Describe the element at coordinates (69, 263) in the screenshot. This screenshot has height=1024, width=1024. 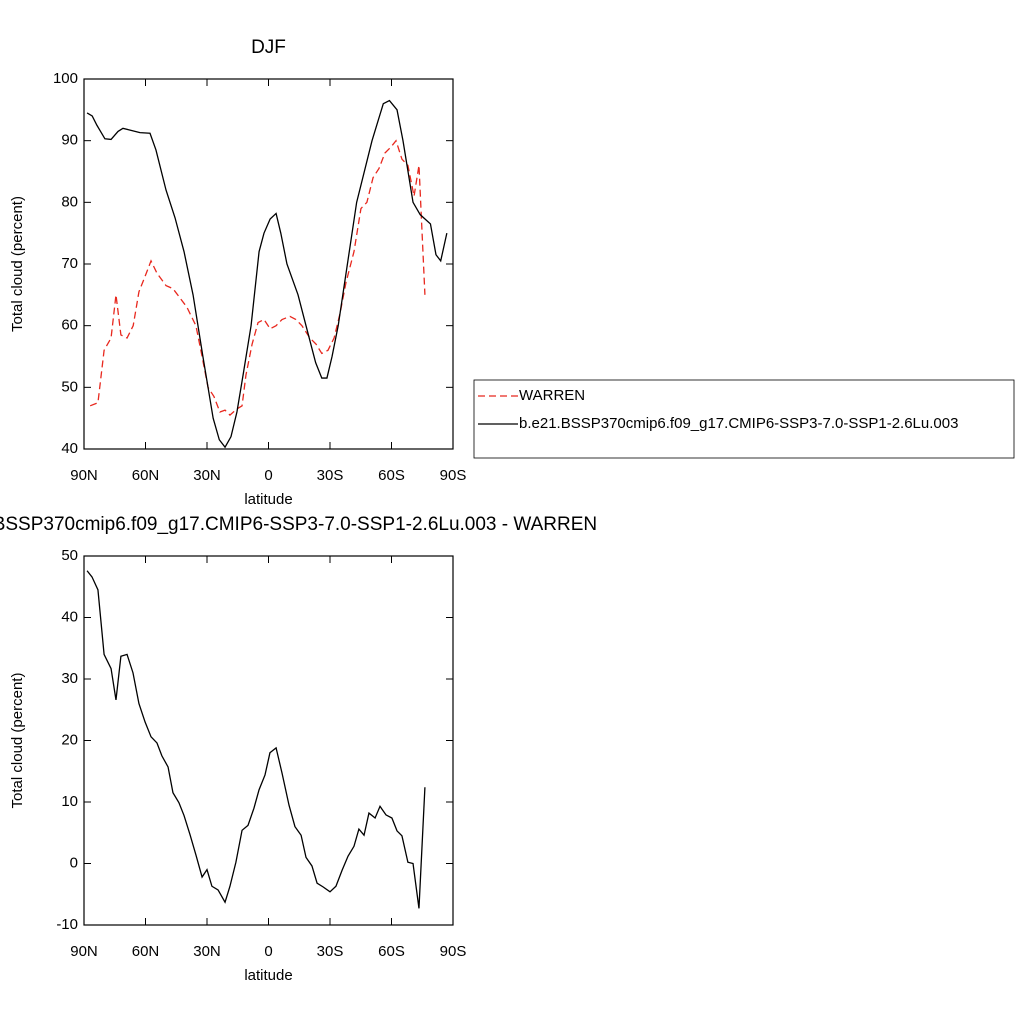
I see `y-tick-label: 70` at that location.